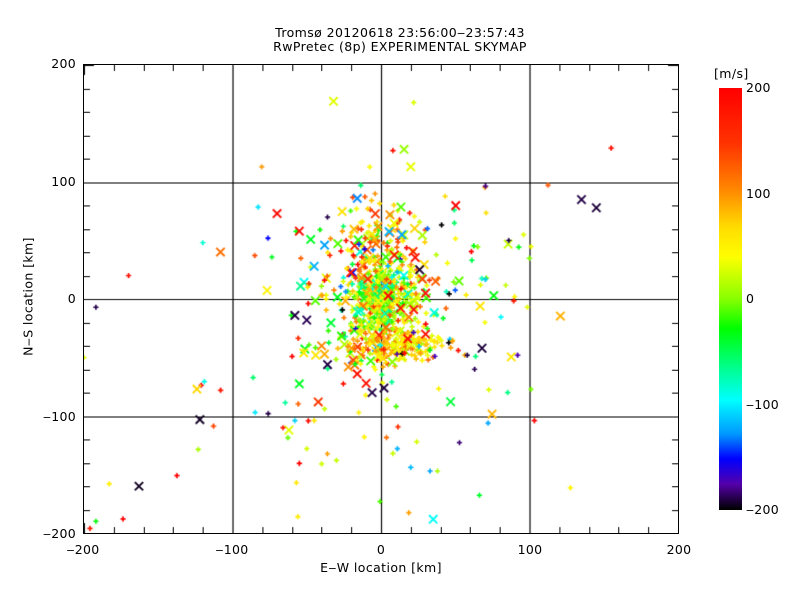  I want to click on colorbar-tick--200: ‒200, so click(763, 509).